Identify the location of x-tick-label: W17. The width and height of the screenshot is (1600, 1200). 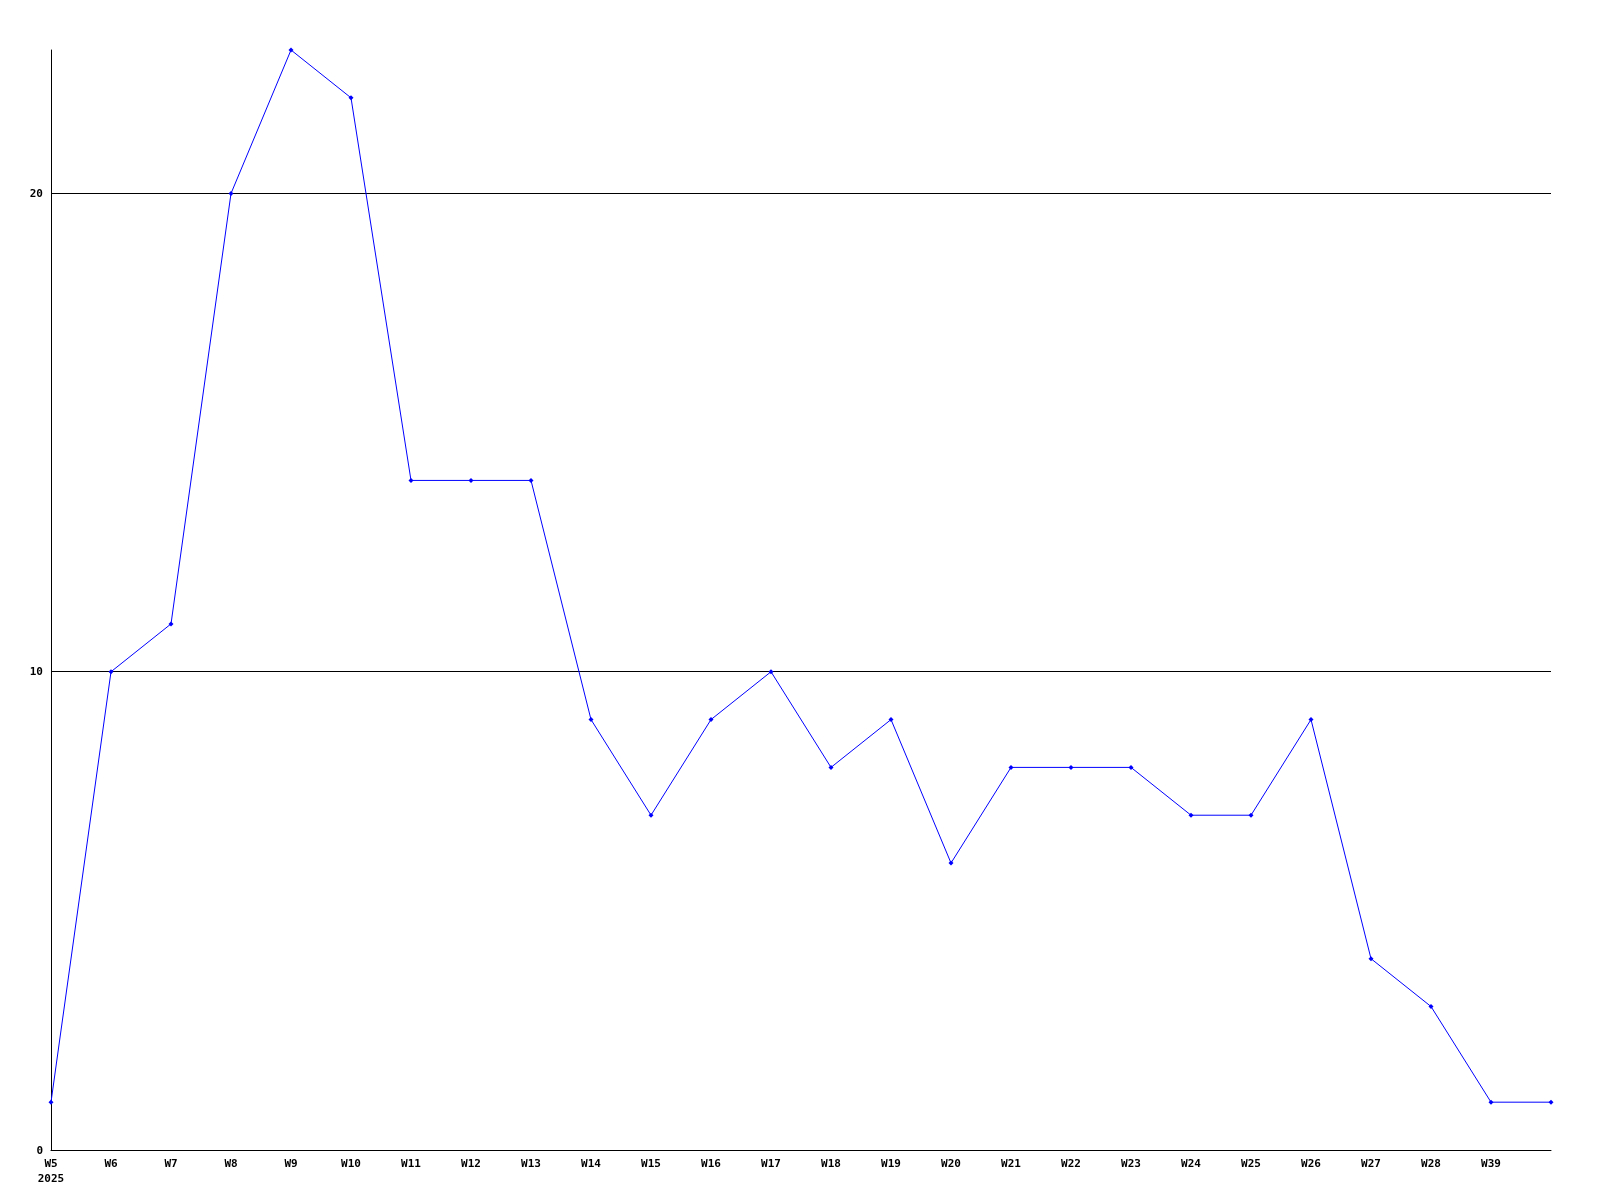
(771, 1163).